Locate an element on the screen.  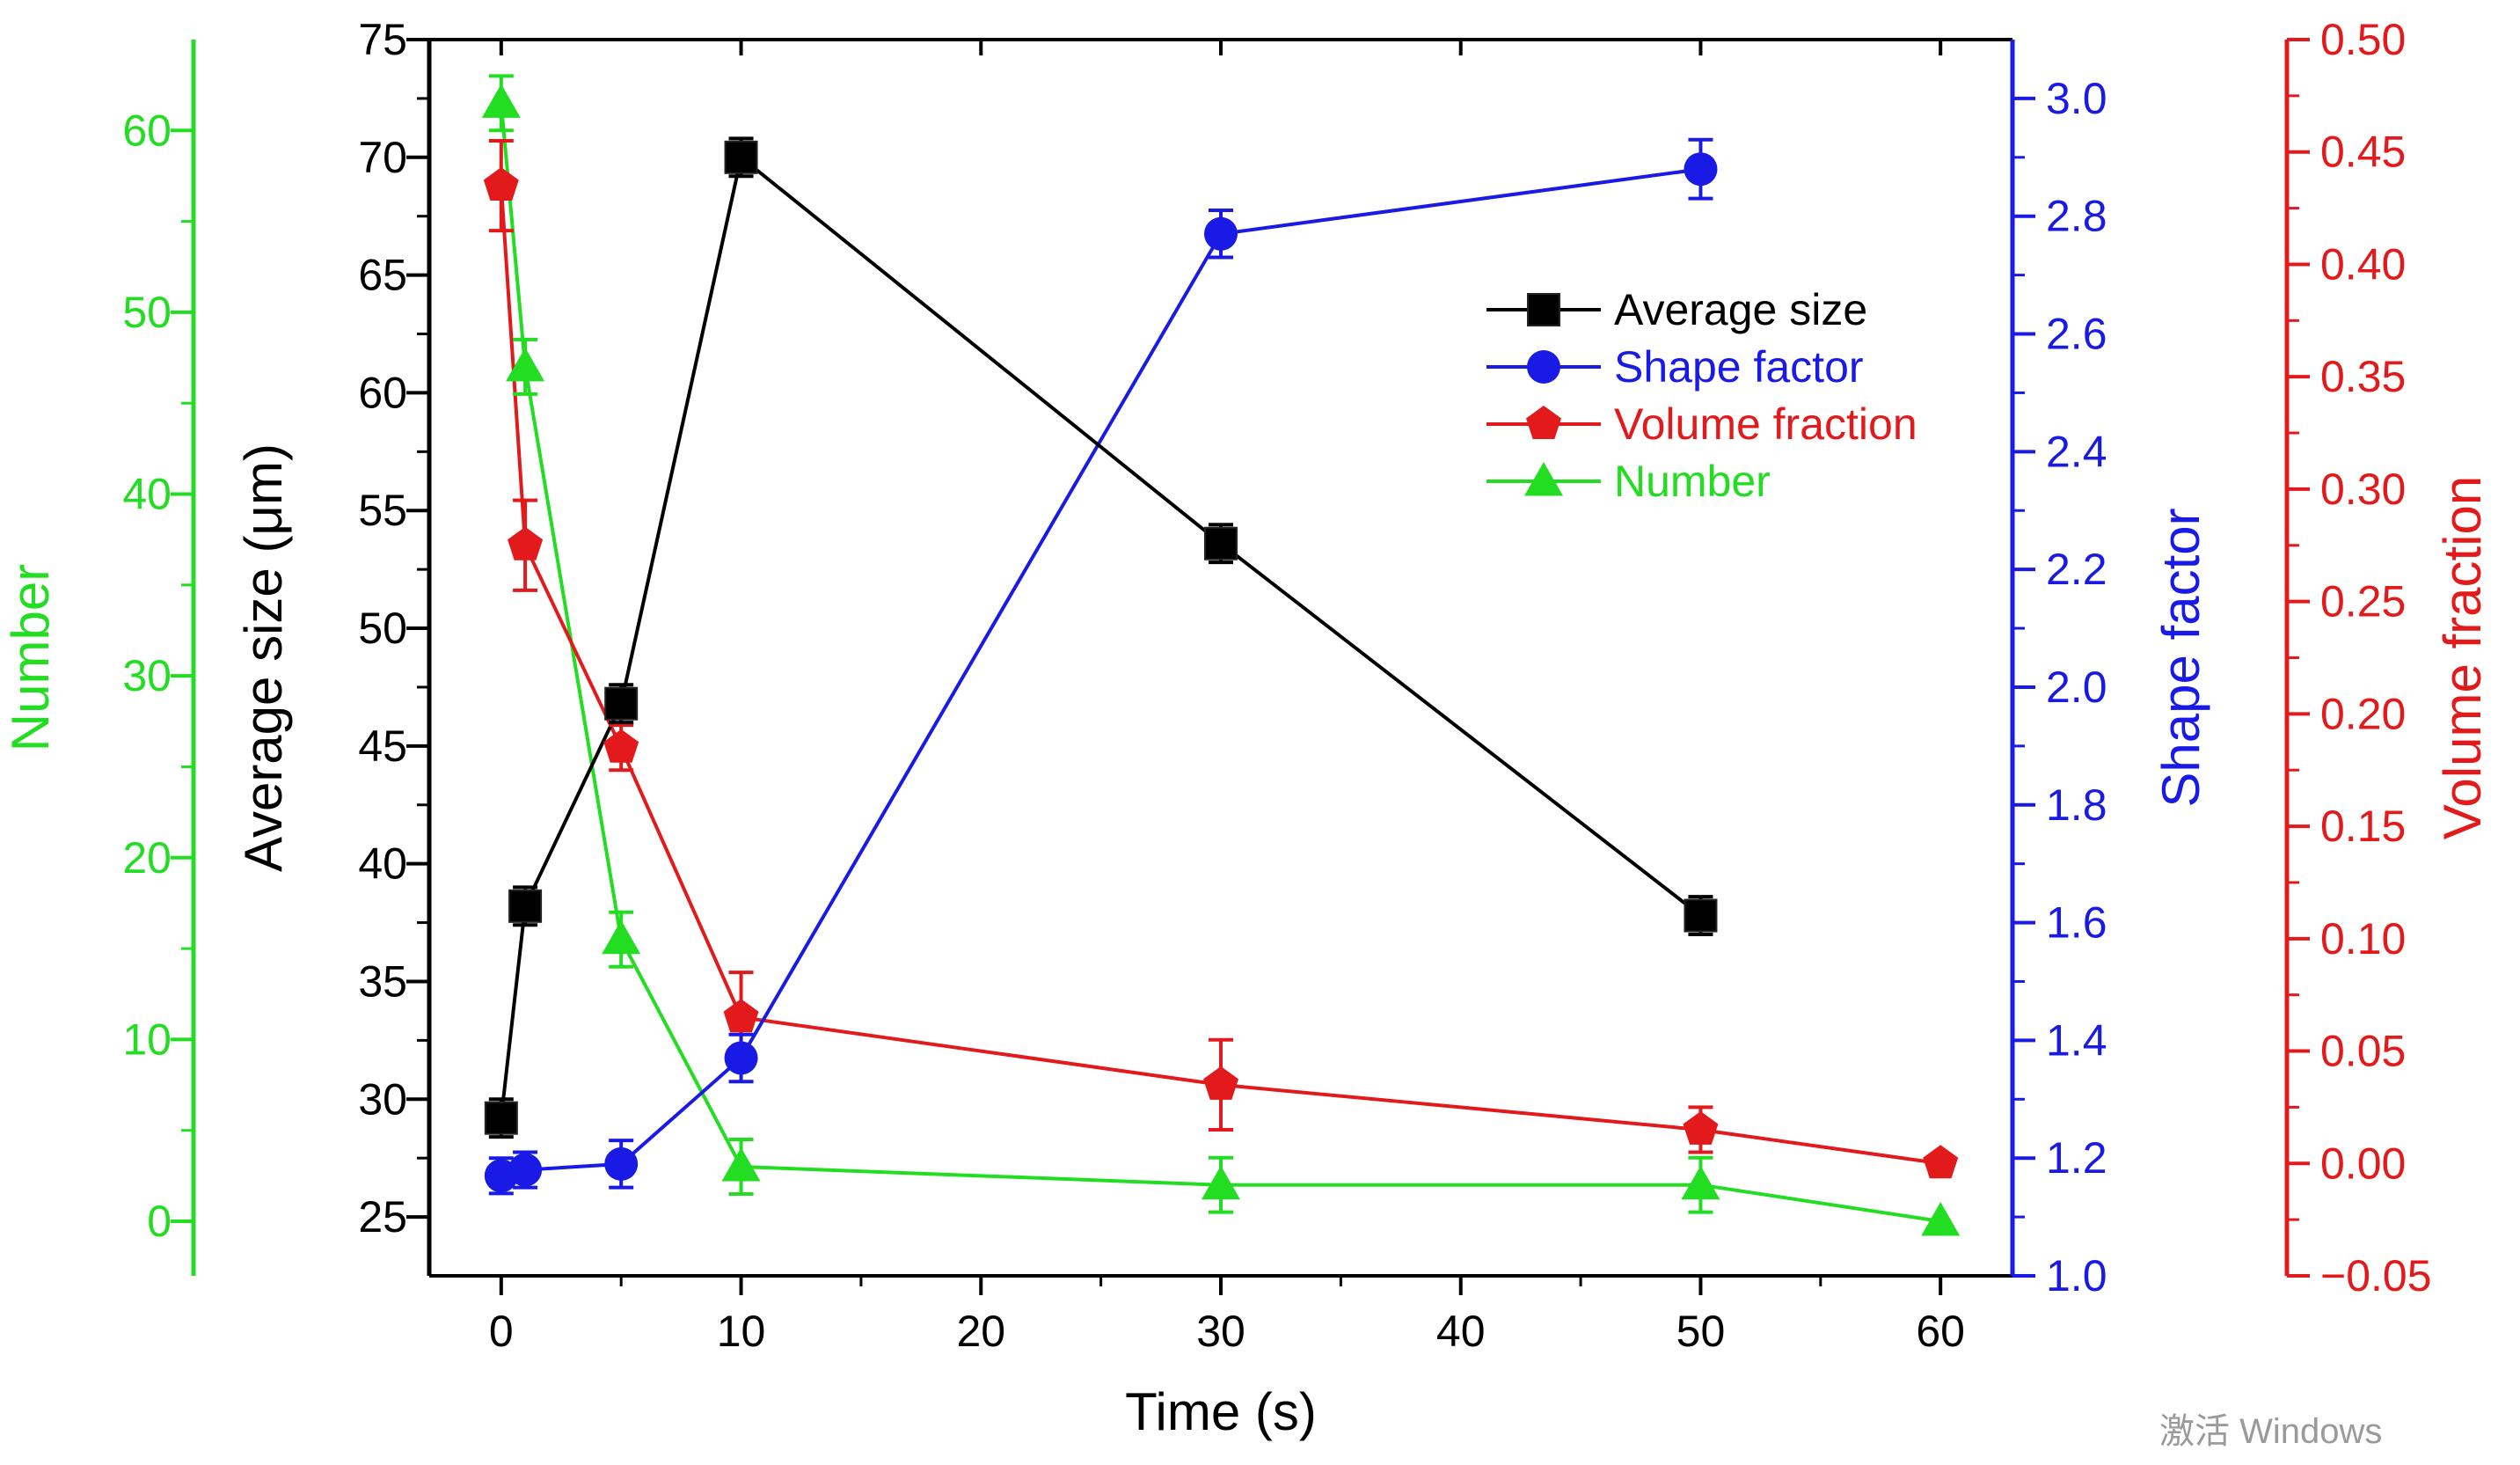
watermark-text: 激活 Windows is located at coordinates (2270, 1432).